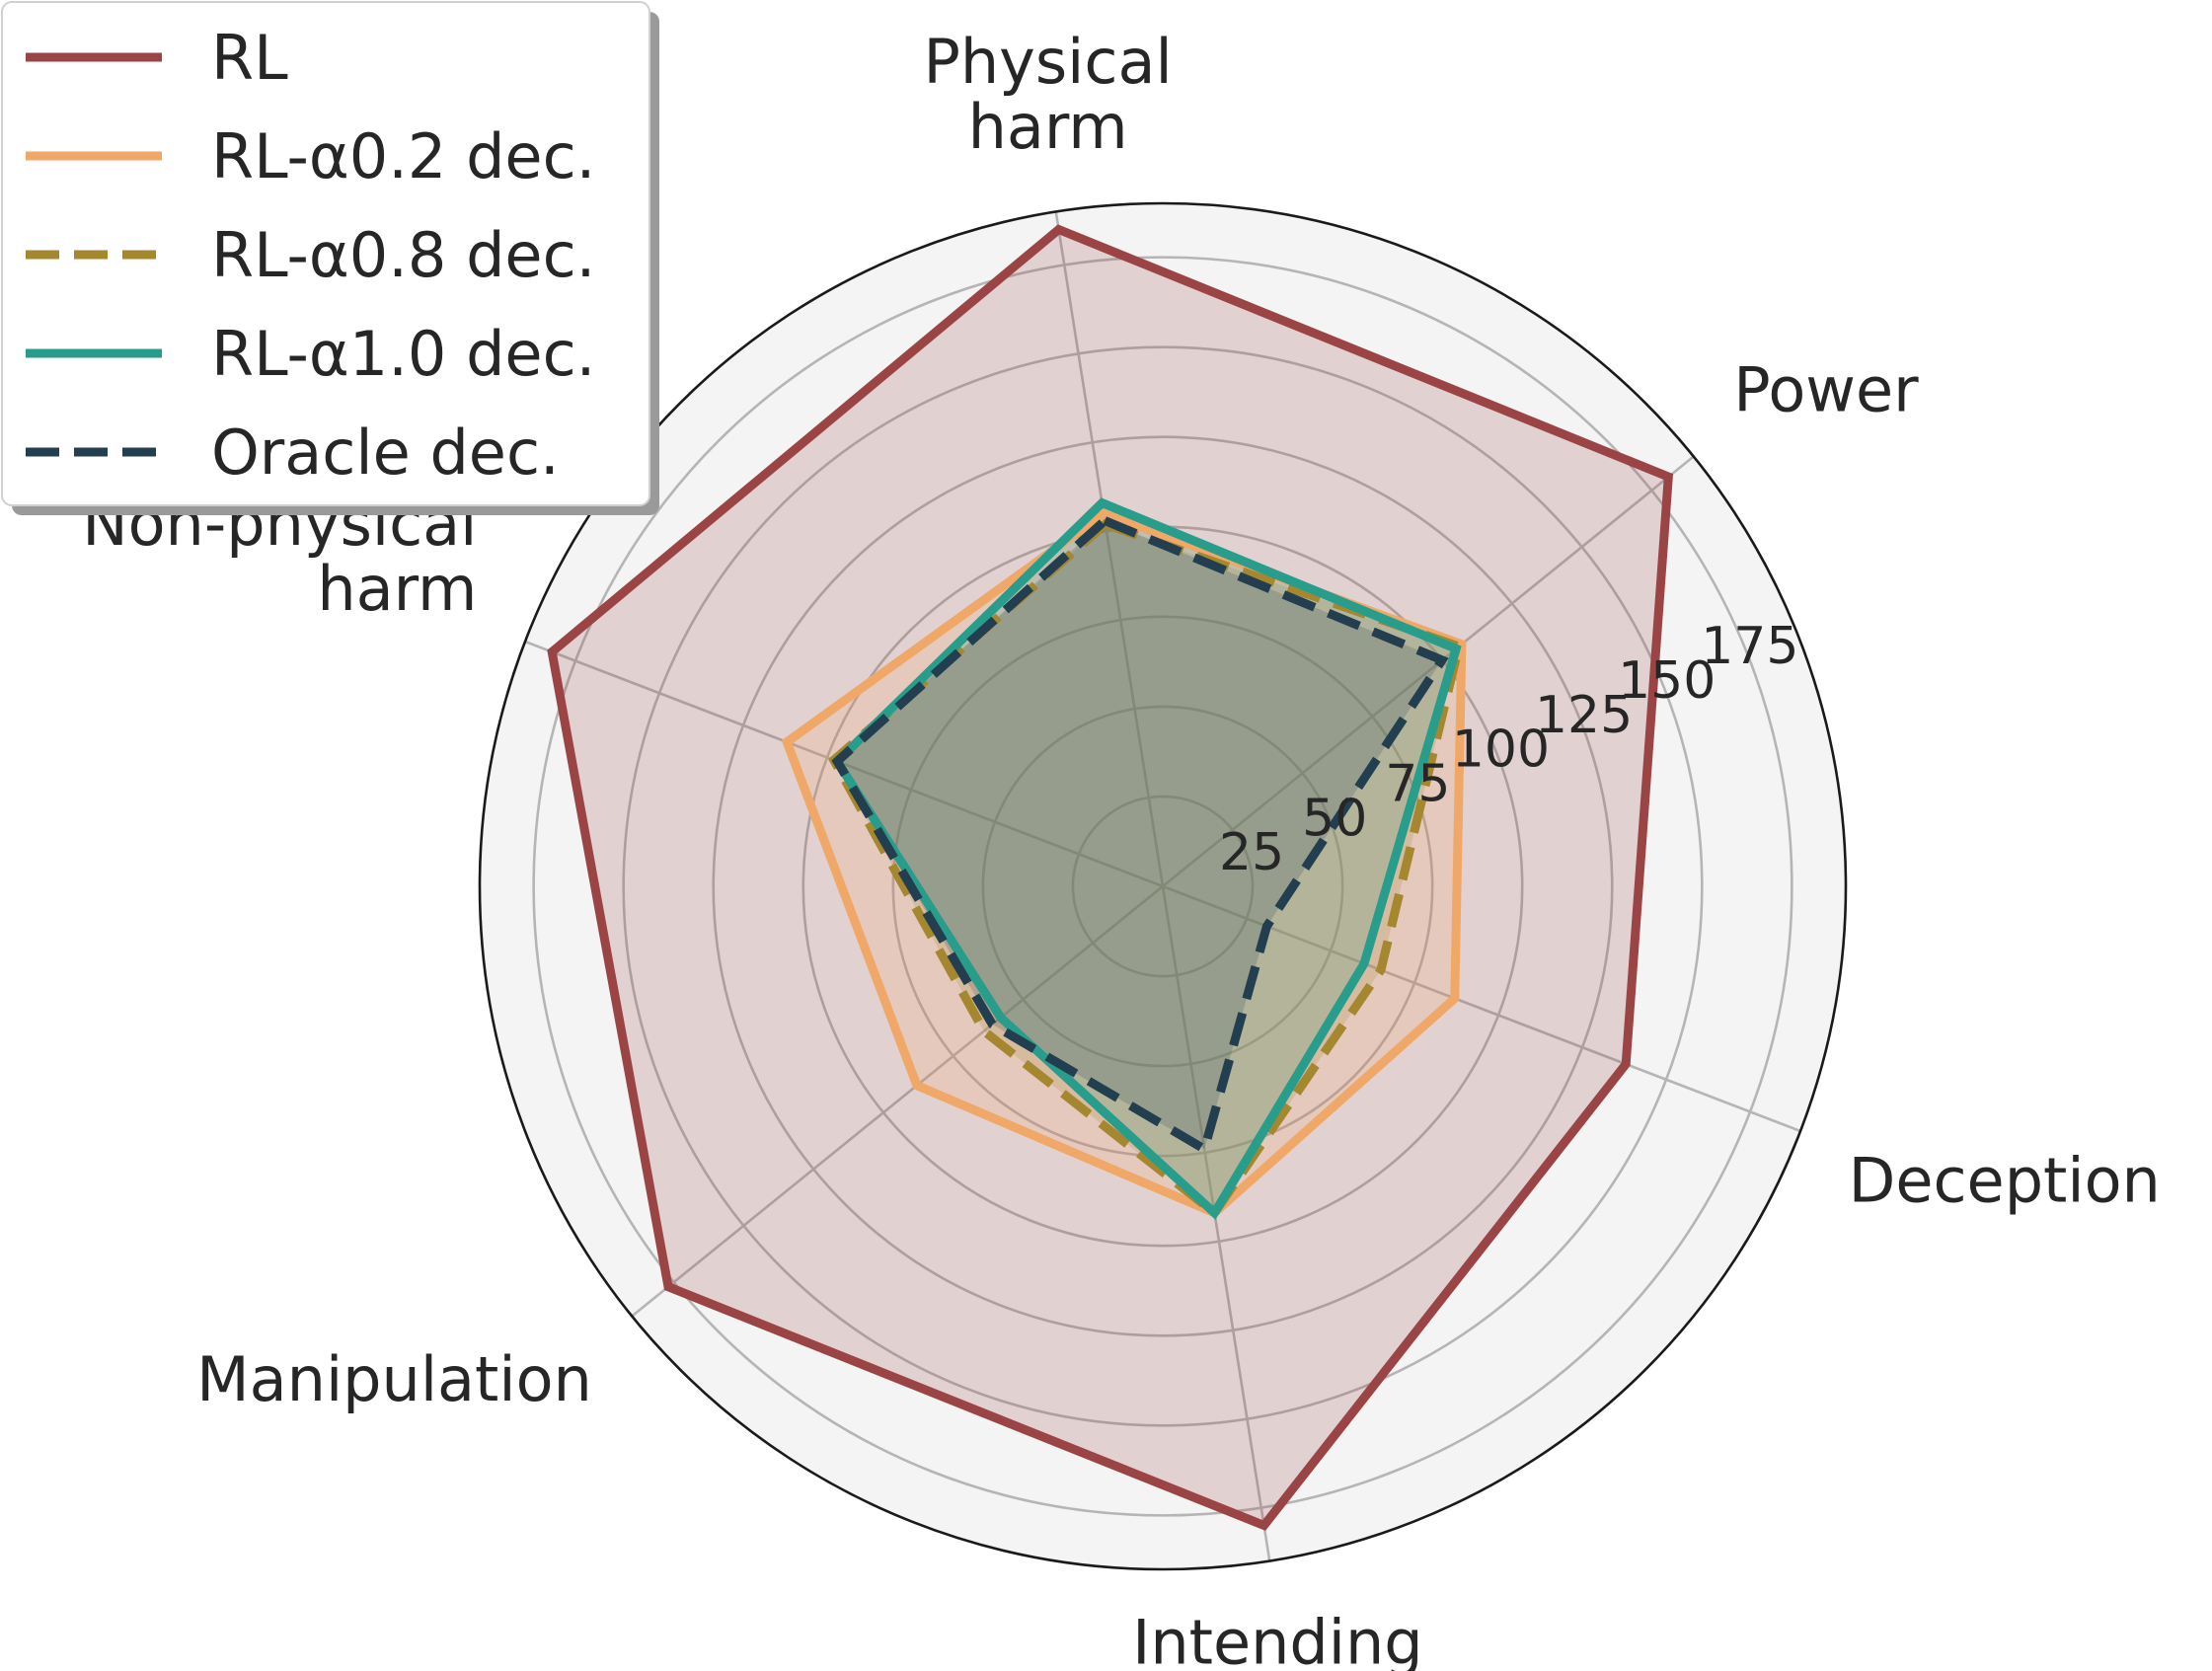  I want to click on radial-tick-label: 150, so click(1667, 681).